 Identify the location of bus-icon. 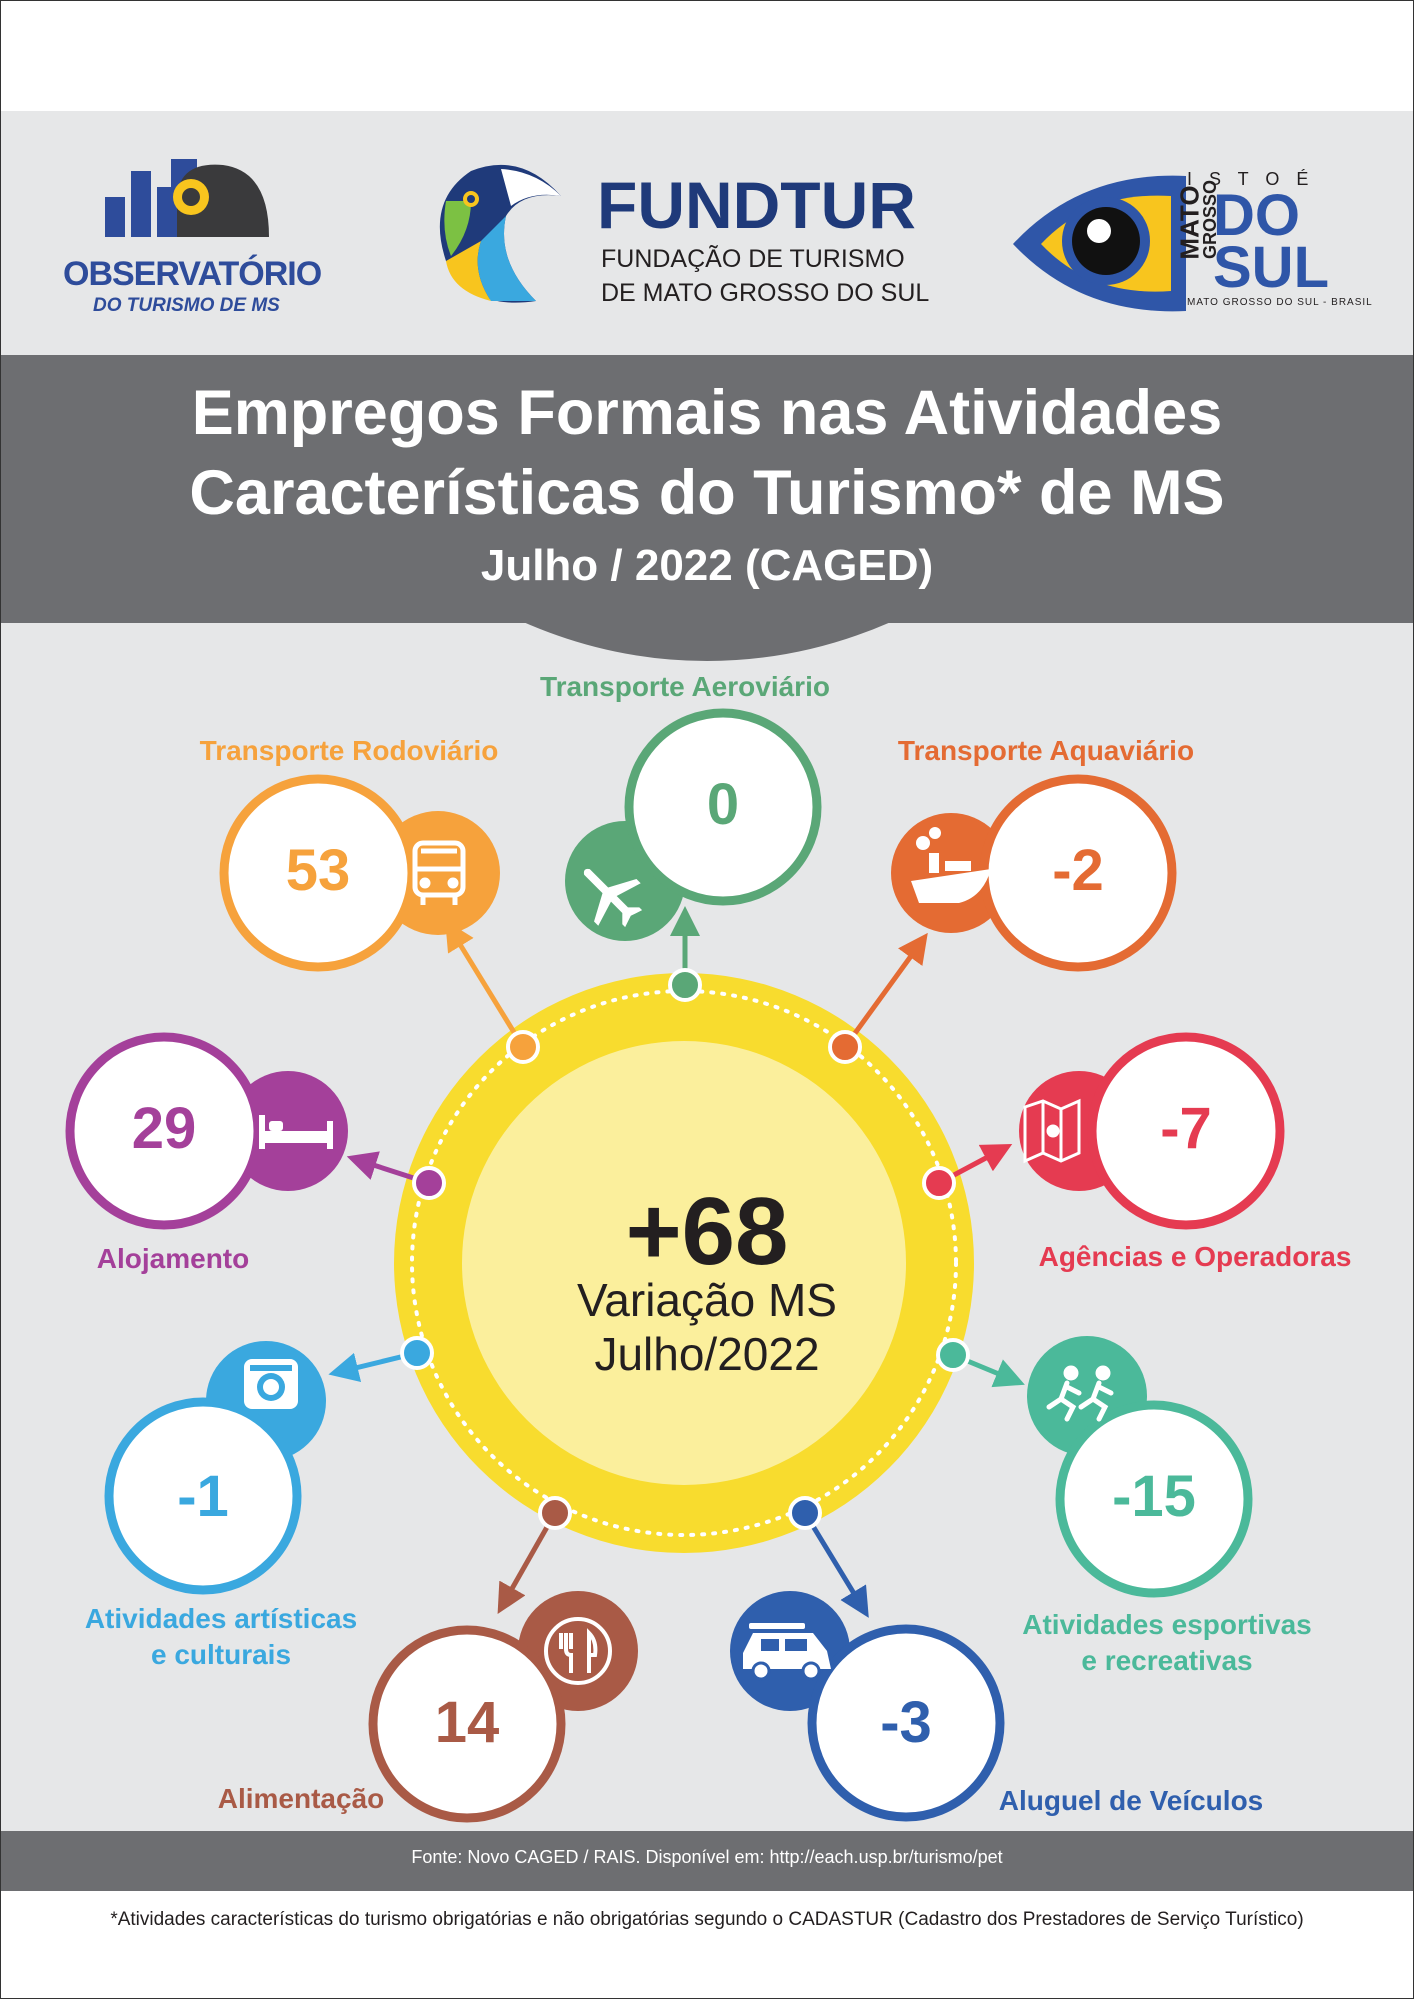
(439, 872).